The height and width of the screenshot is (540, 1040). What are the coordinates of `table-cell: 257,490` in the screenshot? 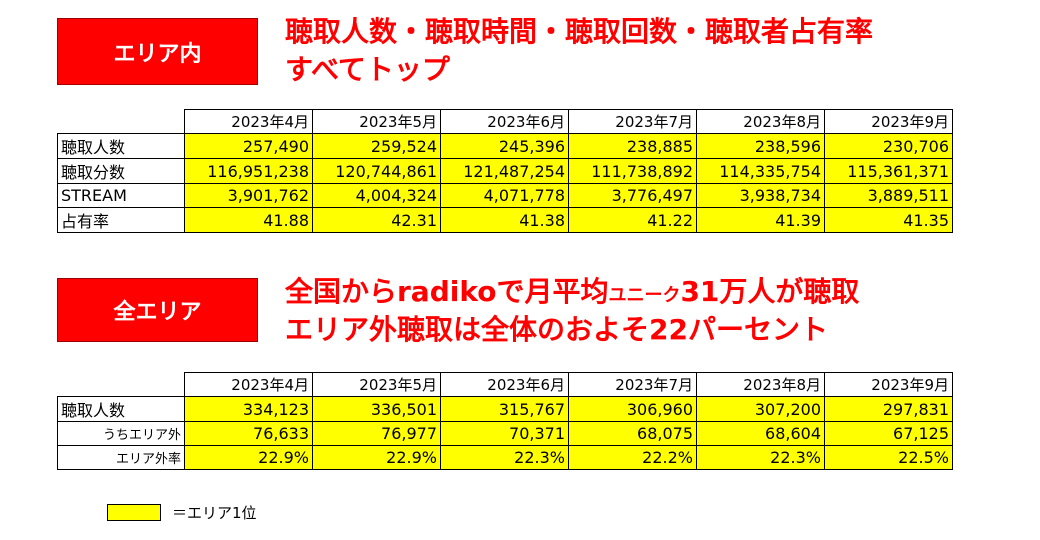 It's located at (248, 146).